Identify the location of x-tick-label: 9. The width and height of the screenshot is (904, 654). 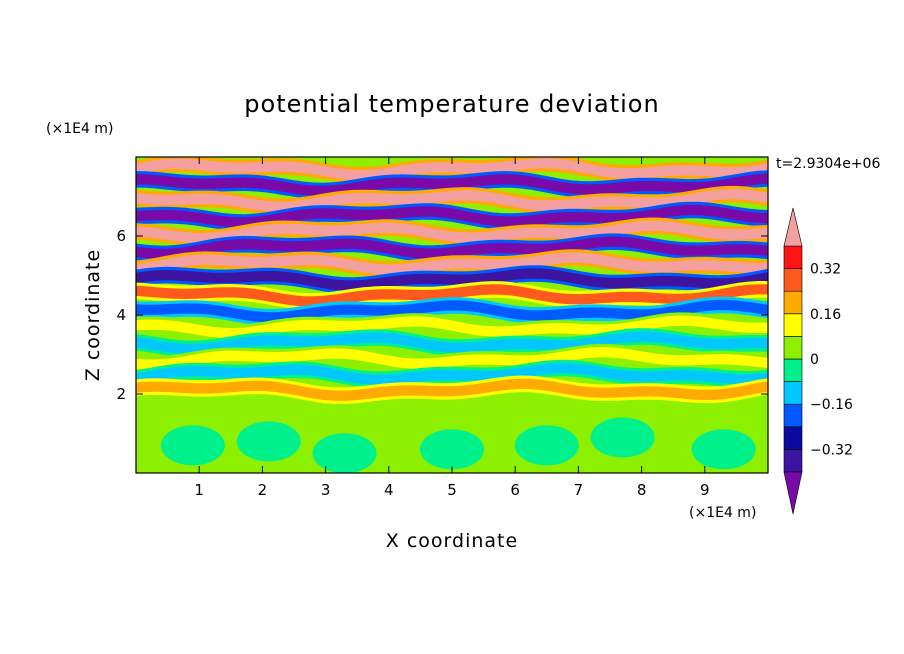
(705, 490).